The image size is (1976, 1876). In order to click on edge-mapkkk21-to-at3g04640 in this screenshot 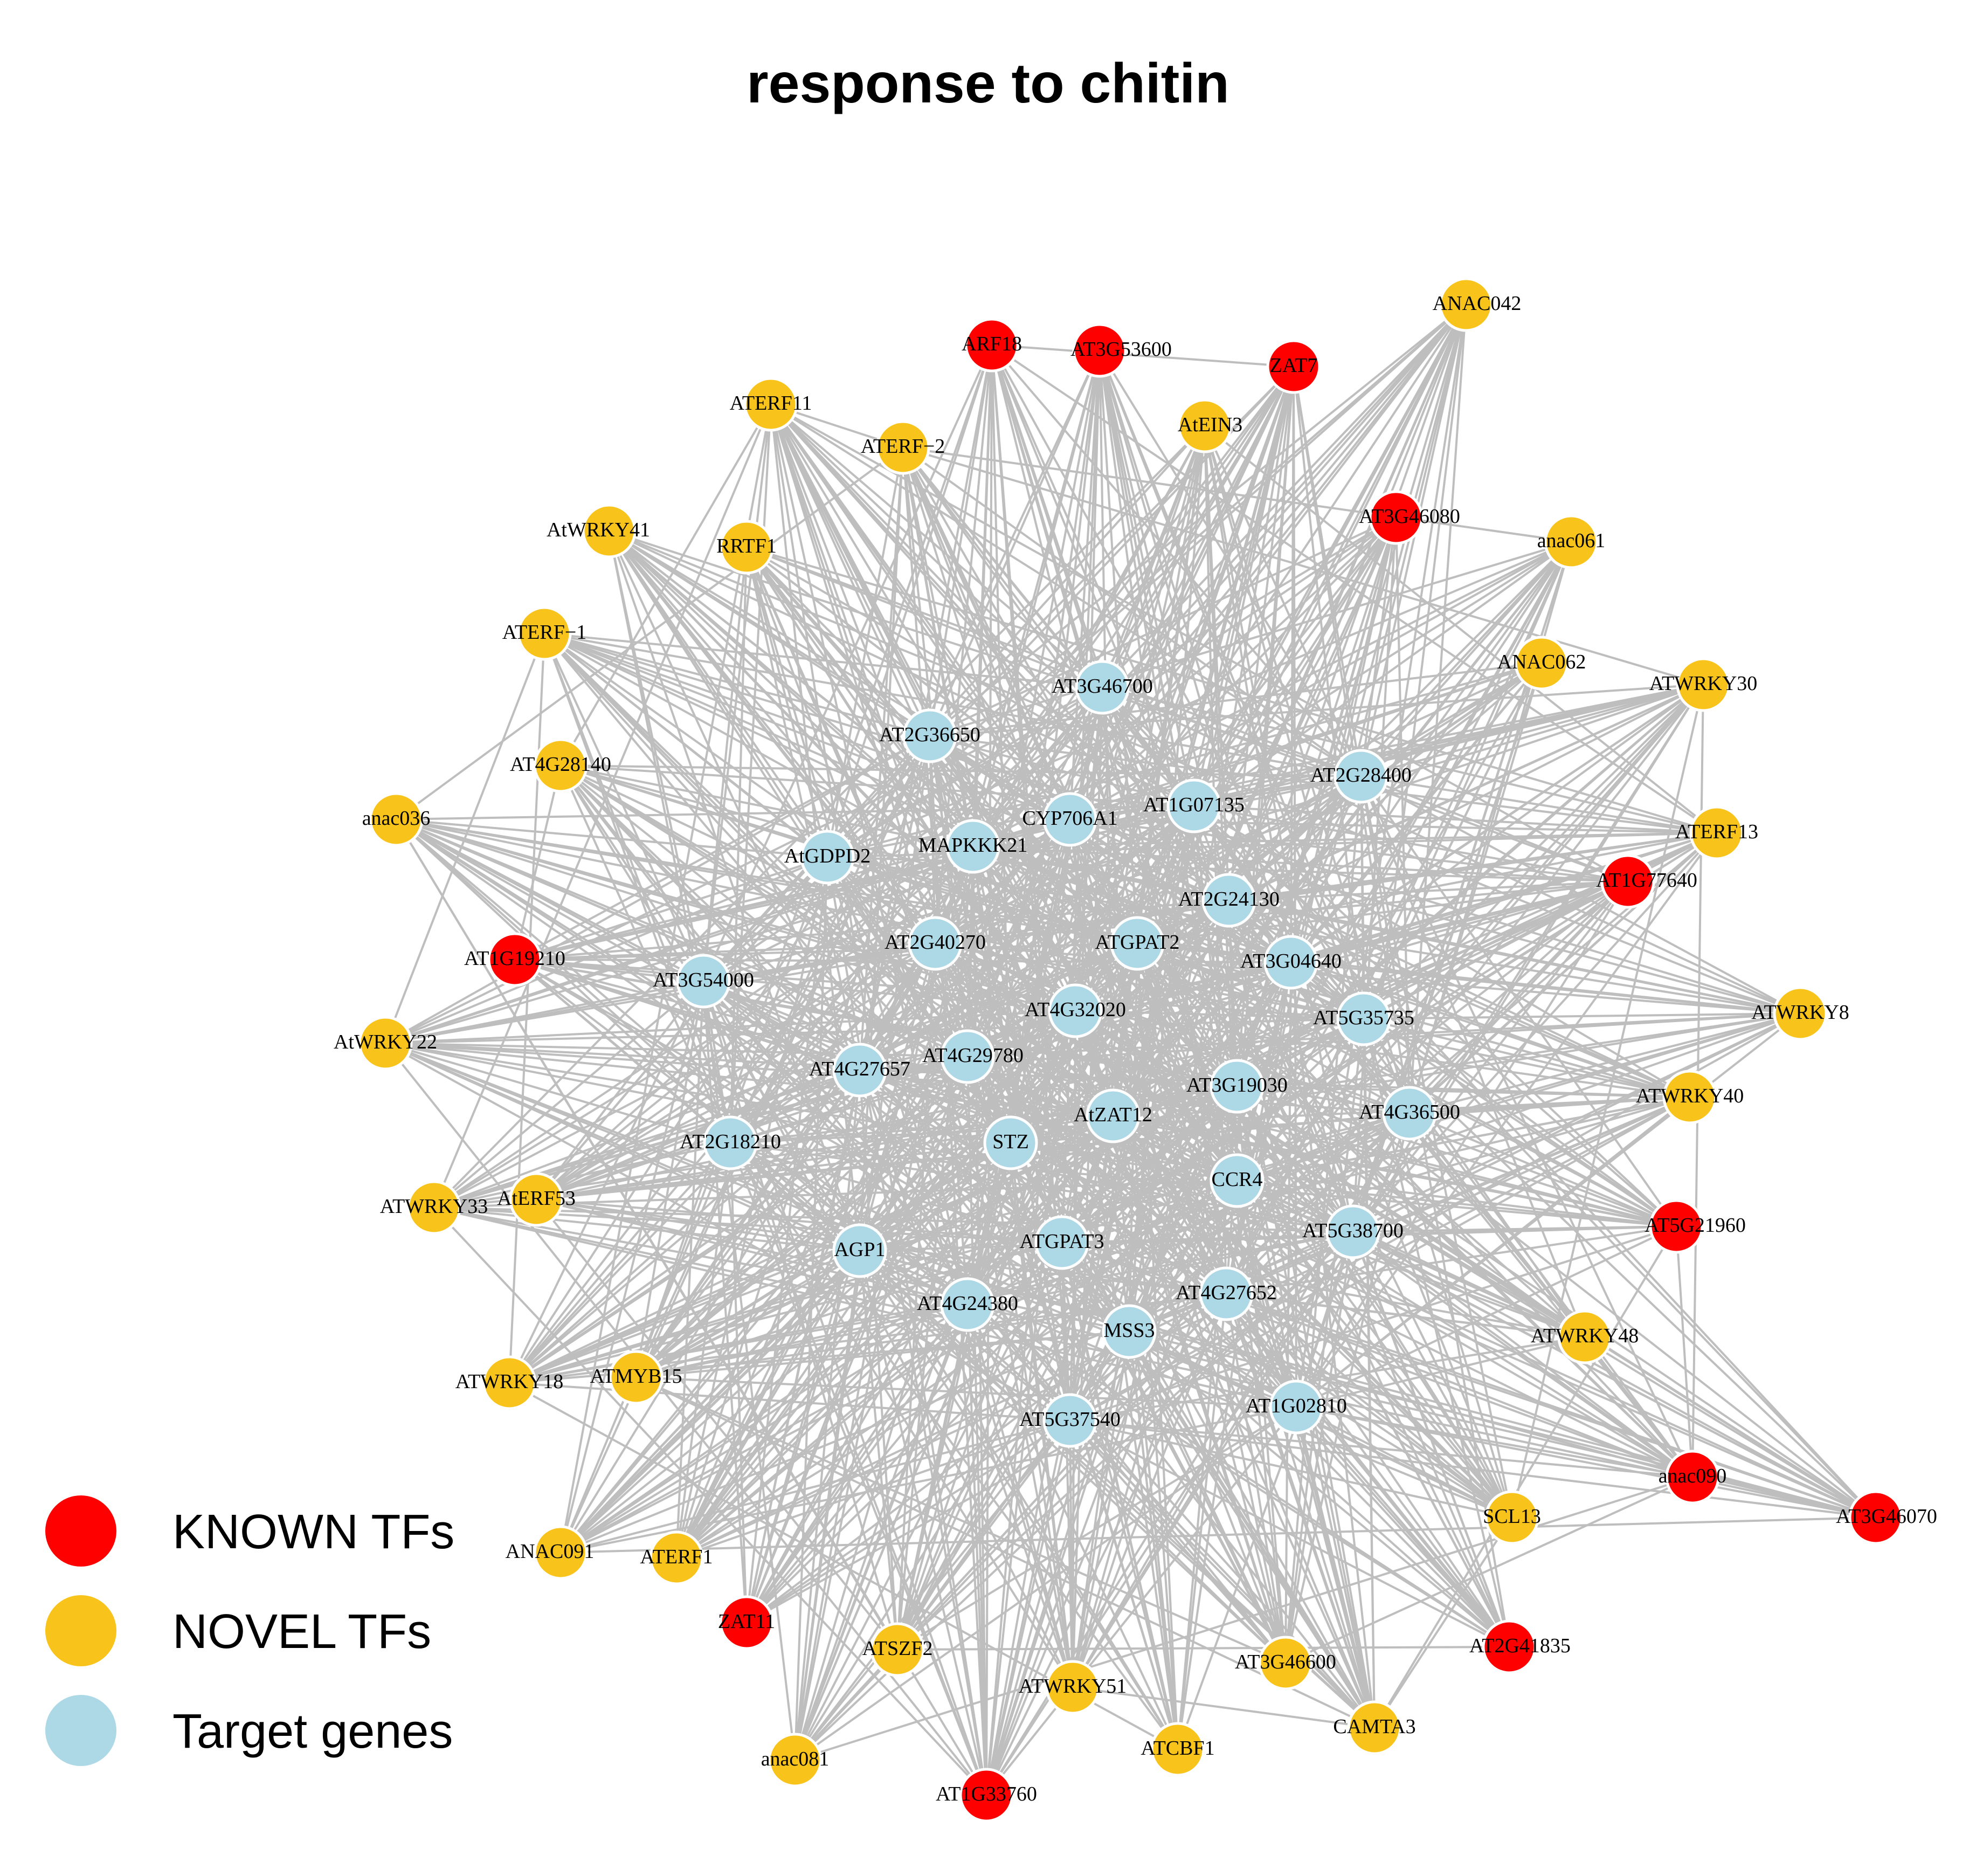, I will do `click(1132, 904)`.